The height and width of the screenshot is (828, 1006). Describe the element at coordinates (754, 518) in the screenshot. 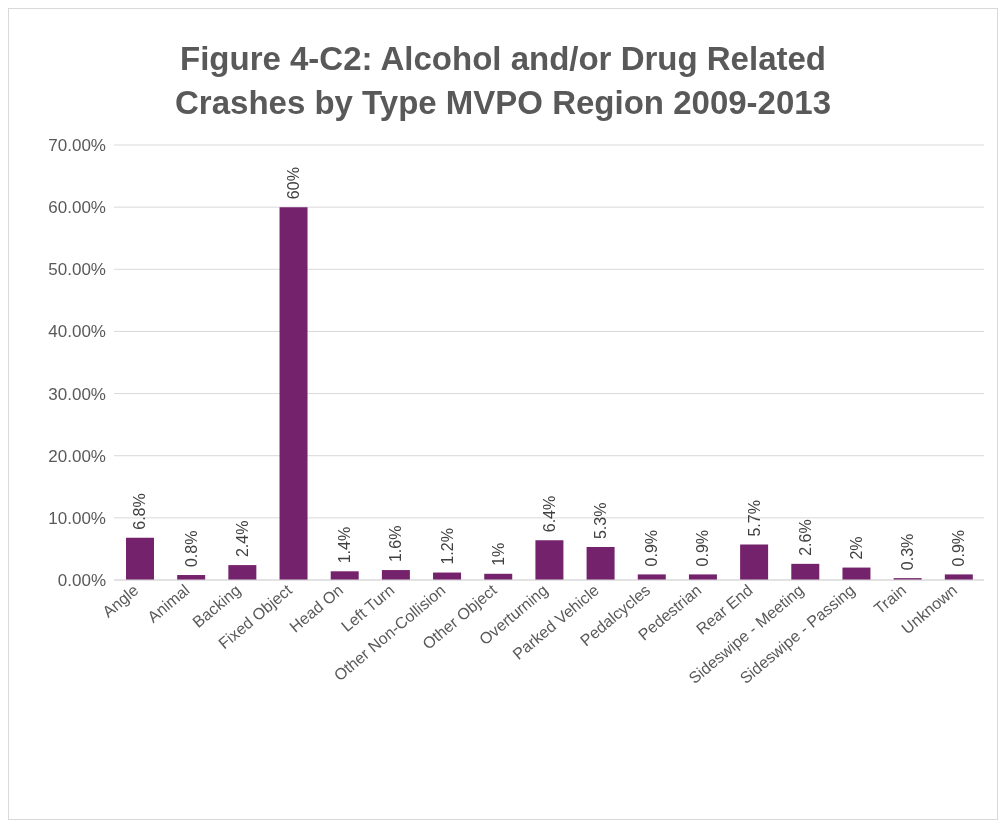

I see `data-label: 5.7%` at that location.